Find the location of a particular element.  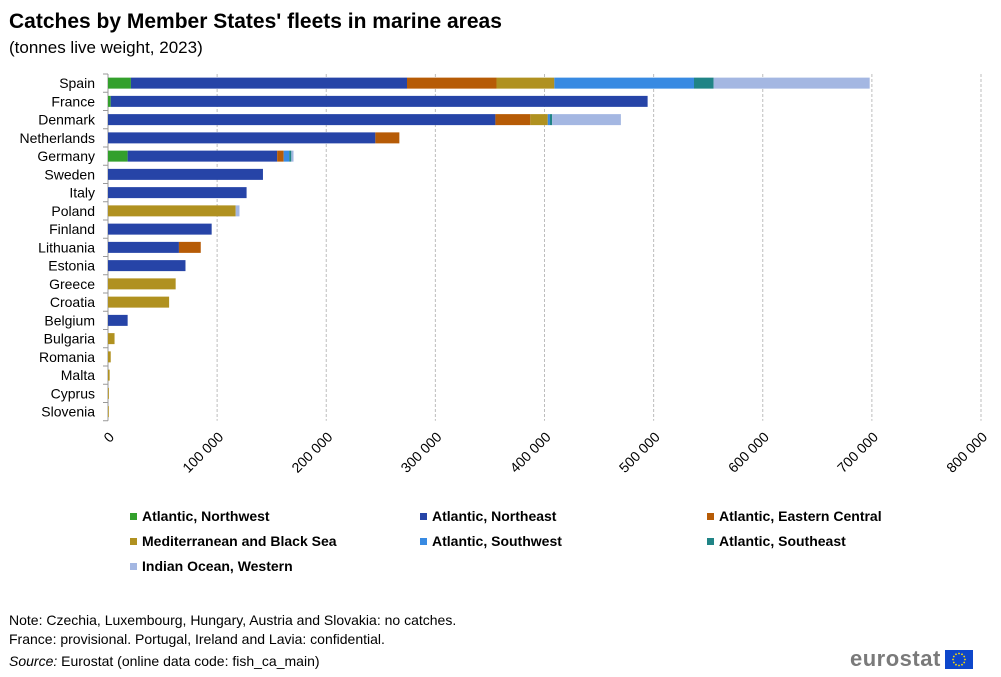

category-label: Estonia is located at coordinates (71, 266).